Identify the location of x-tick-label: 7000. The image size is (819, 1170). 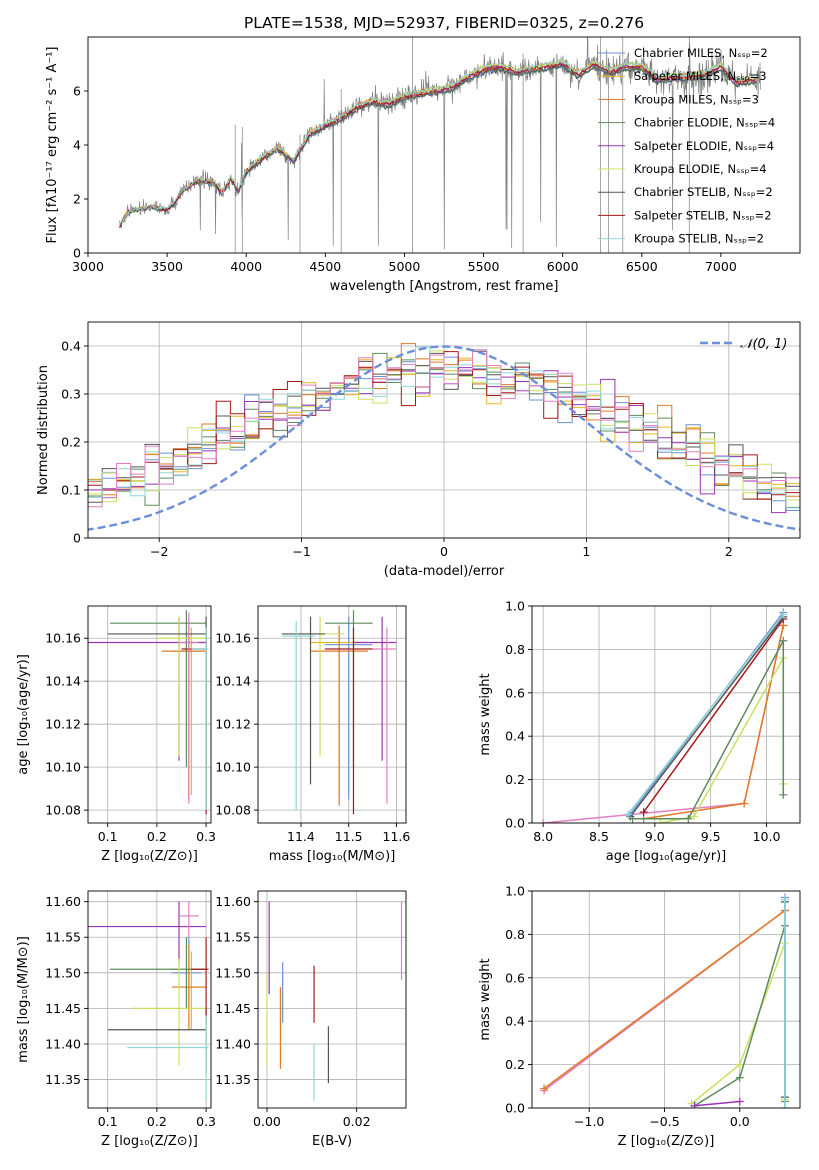
(721, 266).